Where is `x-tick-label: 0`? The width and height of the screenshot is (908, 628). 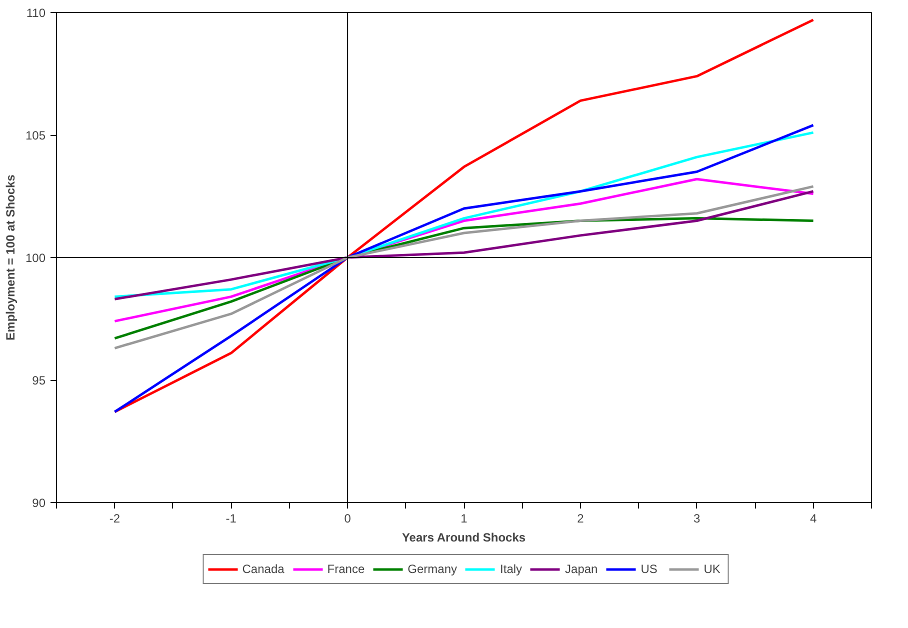 x-tick-label: 0 is located at coordinates (348, 519).